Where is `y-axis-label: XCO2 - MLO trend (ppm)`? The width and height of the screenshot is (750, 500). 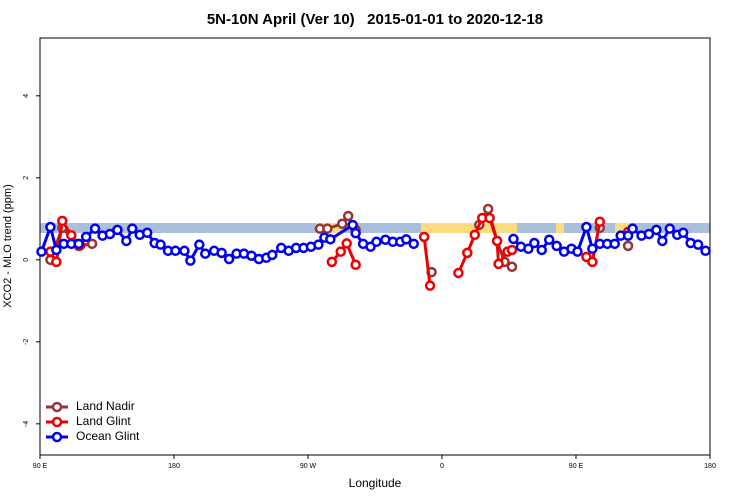
y-axis-label: XCO2 - MLO trend (ppm) is located at coordinates (8, 245).